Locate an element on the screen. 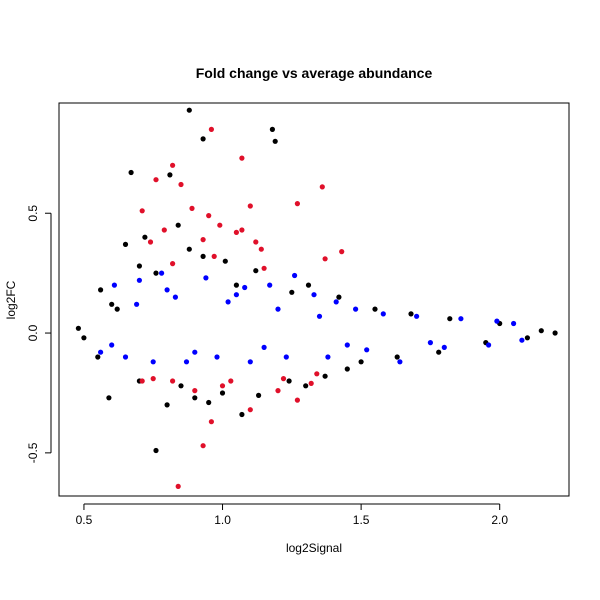 The image size is (600, 600). chart-title: Fold change vs average abundance is located at coordinates (314, 73).